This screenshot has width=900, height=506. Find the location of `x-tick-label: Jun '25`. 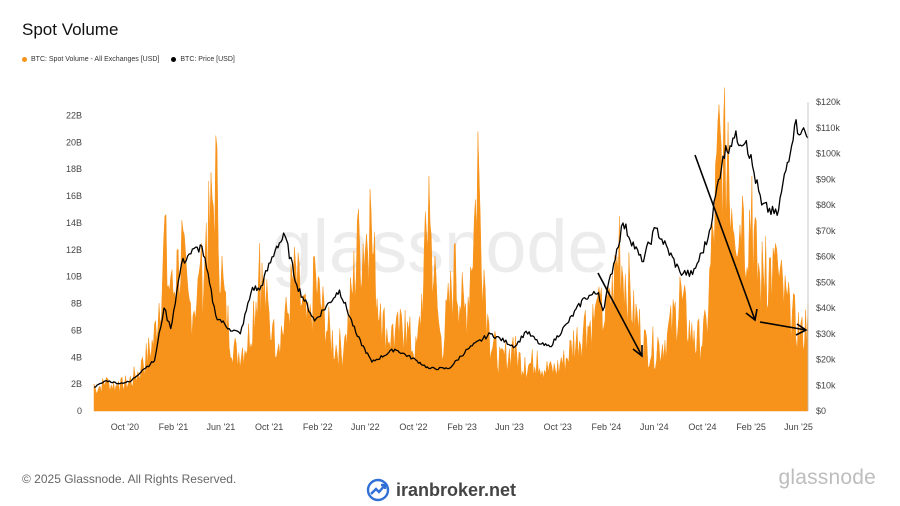

x-tick-label: Jun '25 is located at coordinates (798, 427).